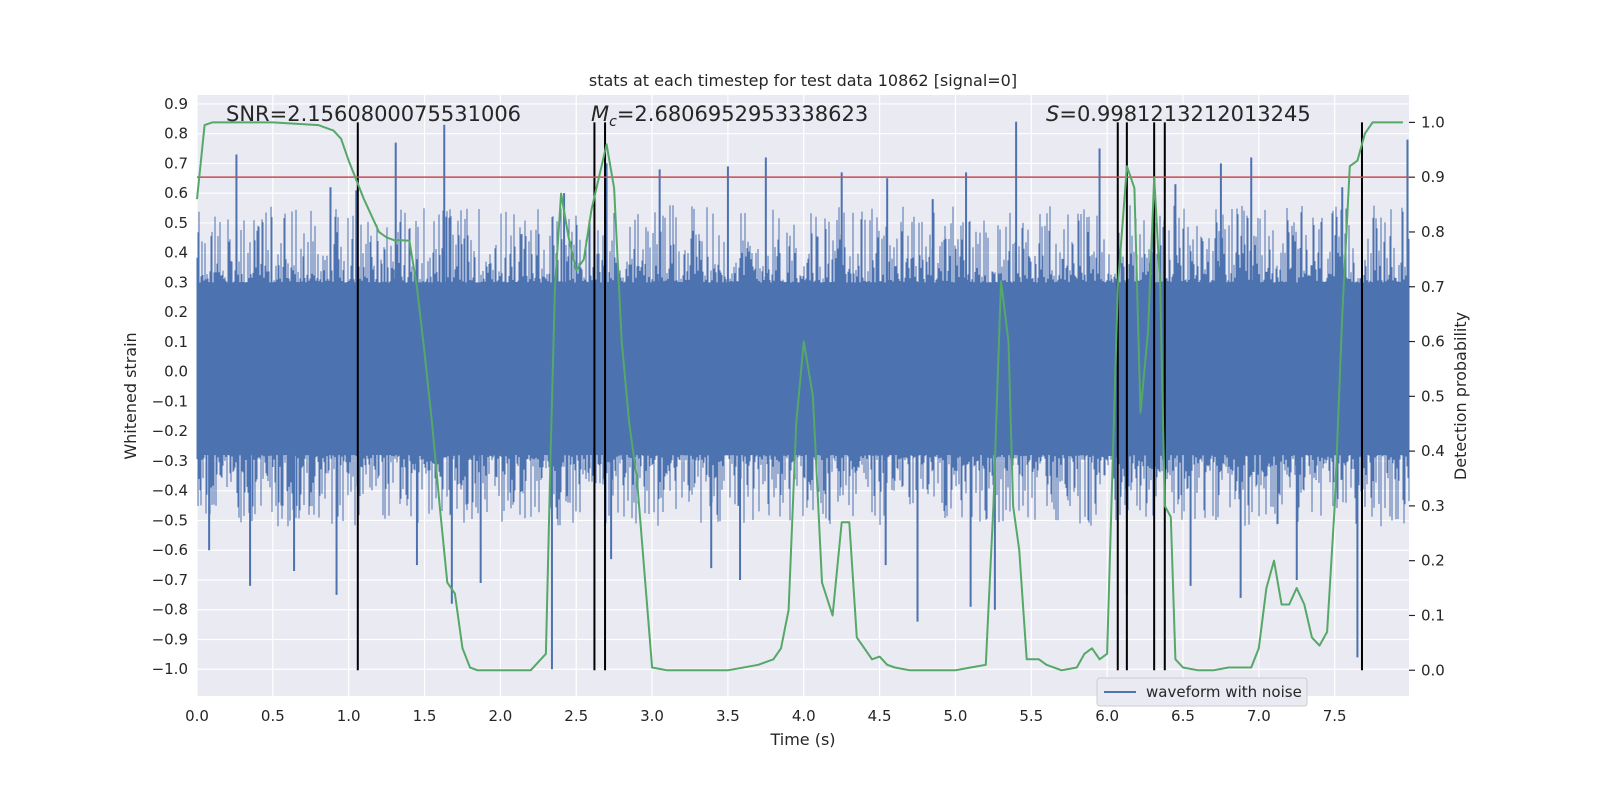  What do you see at coordinates (1433, 506) in the screenshot?
I see `y-right-tick-label: 0.3` at bounding box center [1433, 506].